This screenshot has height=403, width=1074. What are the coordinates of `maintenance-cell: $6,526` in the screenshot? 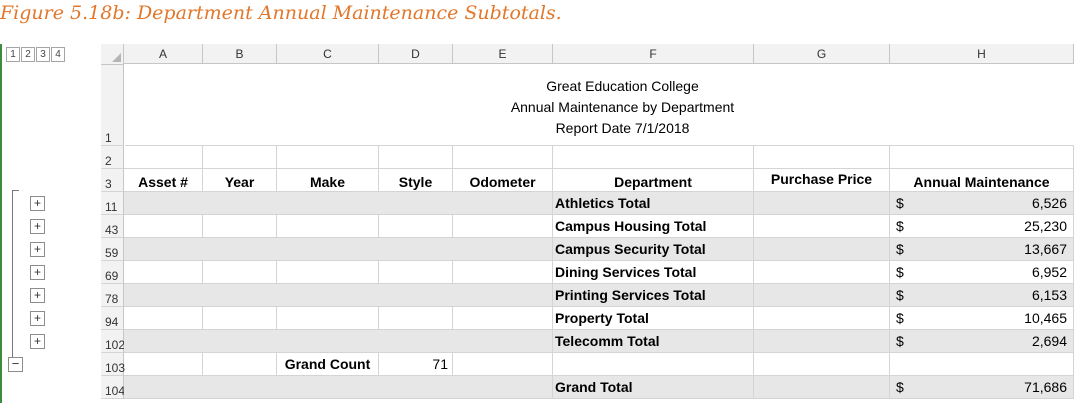 It's located at (982, 203).